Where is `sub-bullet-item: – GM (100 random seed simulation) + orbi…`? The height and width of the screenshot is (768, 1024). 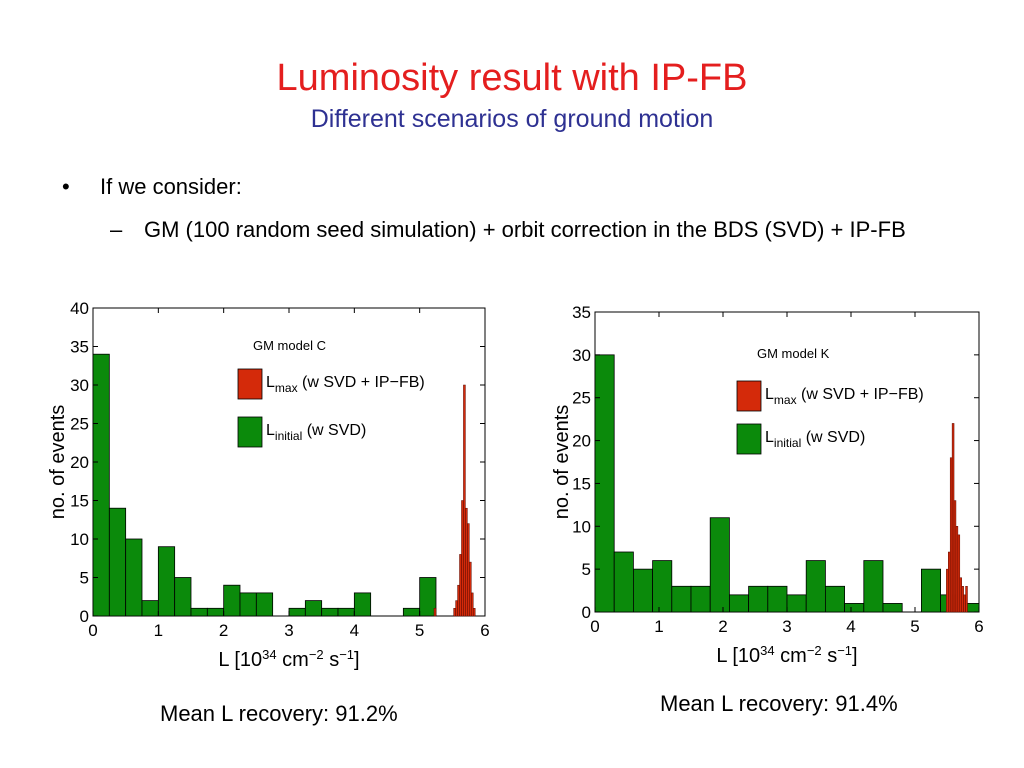
sub-bullet-item: – GM (100 random seed simulation) + orbi… is located at coordinates (550, 230).